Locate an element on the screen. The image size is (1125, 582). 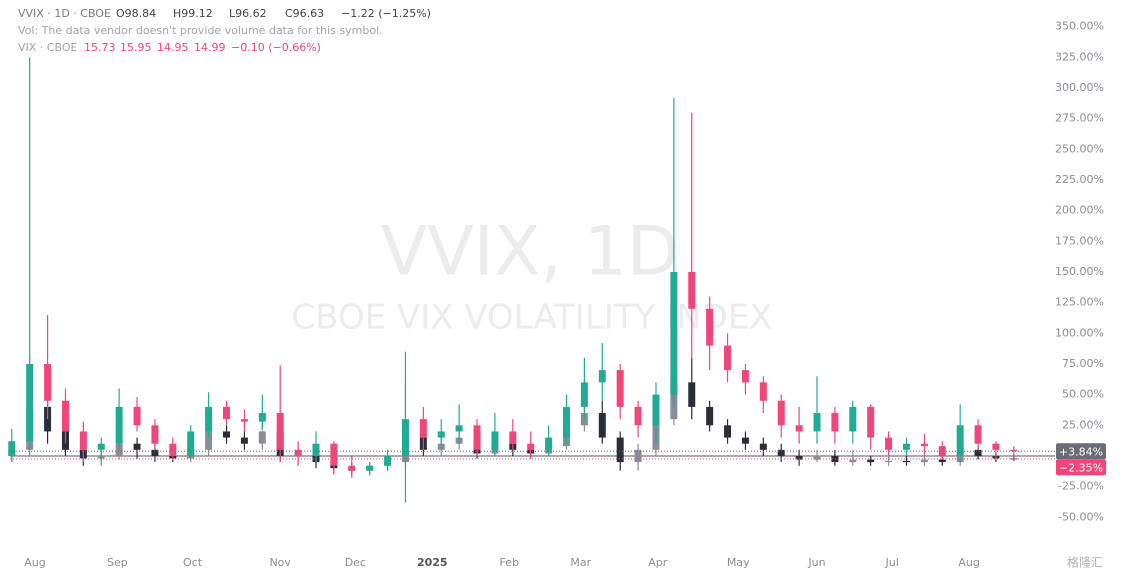
x-tick-label: May is located at coordinates (738, 562).